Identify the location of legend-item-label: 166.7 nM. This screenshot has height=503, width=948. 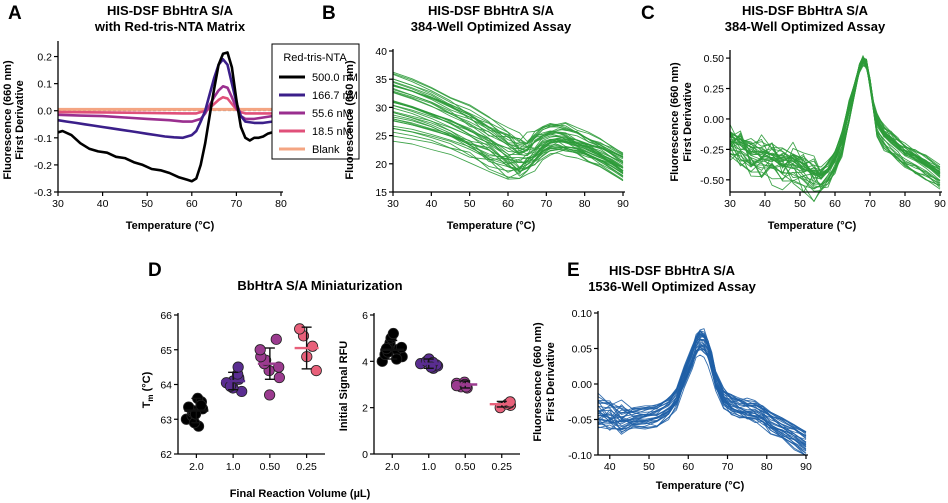
(335, 96).